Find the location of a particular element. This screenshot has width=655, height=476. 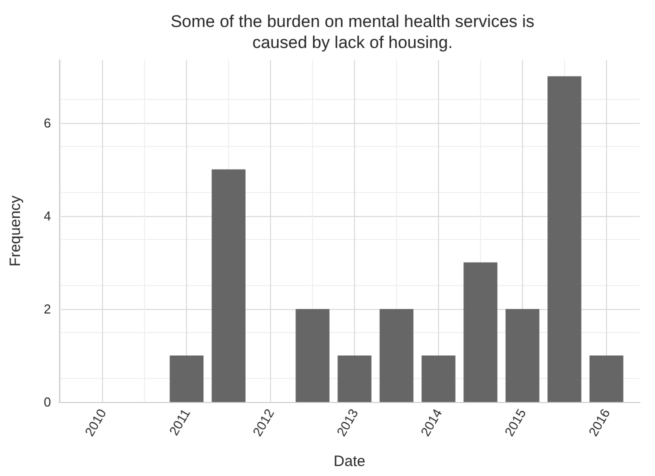

y-tick-label: 2 is located at coordinates (47, 308).